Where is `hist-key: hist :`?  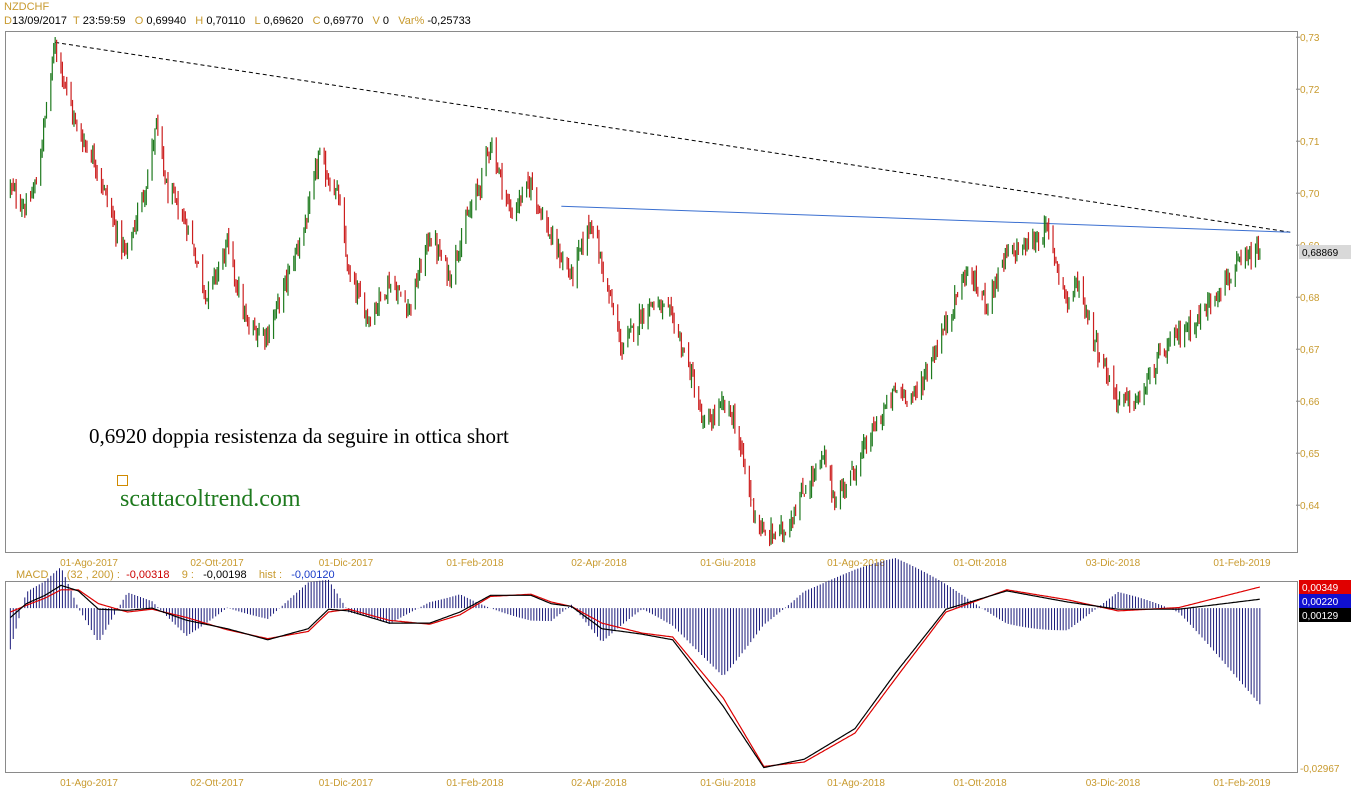 hist-key: hist : is located at coordinates (270, 575).